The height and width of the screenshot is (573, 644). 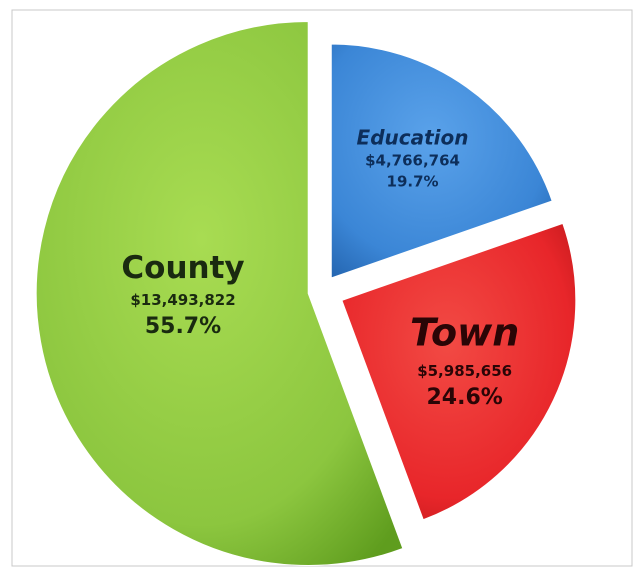 What do you see at coordinates (464, 371) in the screenshot?
I see `slice-value-town: $5,985,656` at bounding box center [464, 371].